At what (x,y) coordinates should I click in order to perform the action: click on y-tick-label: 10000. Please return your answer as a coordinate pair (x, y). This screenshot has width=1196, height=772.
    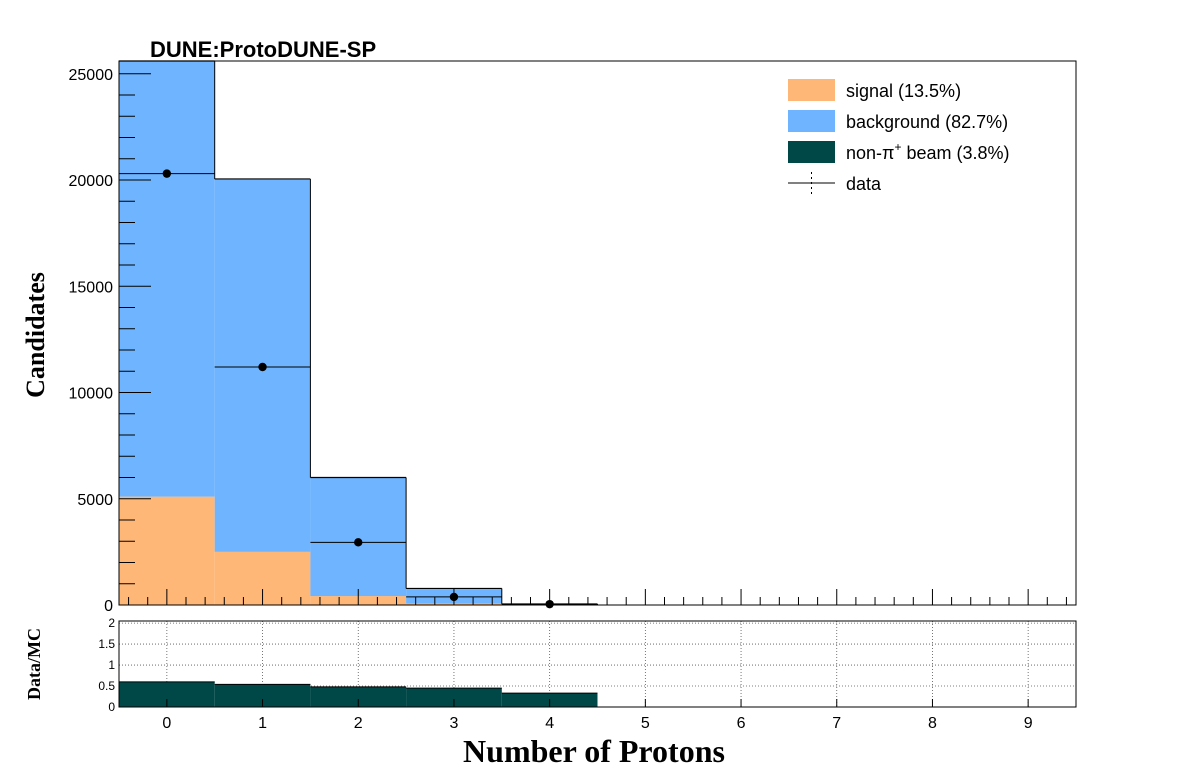
    Looking at the image, I should click on (91, 394).